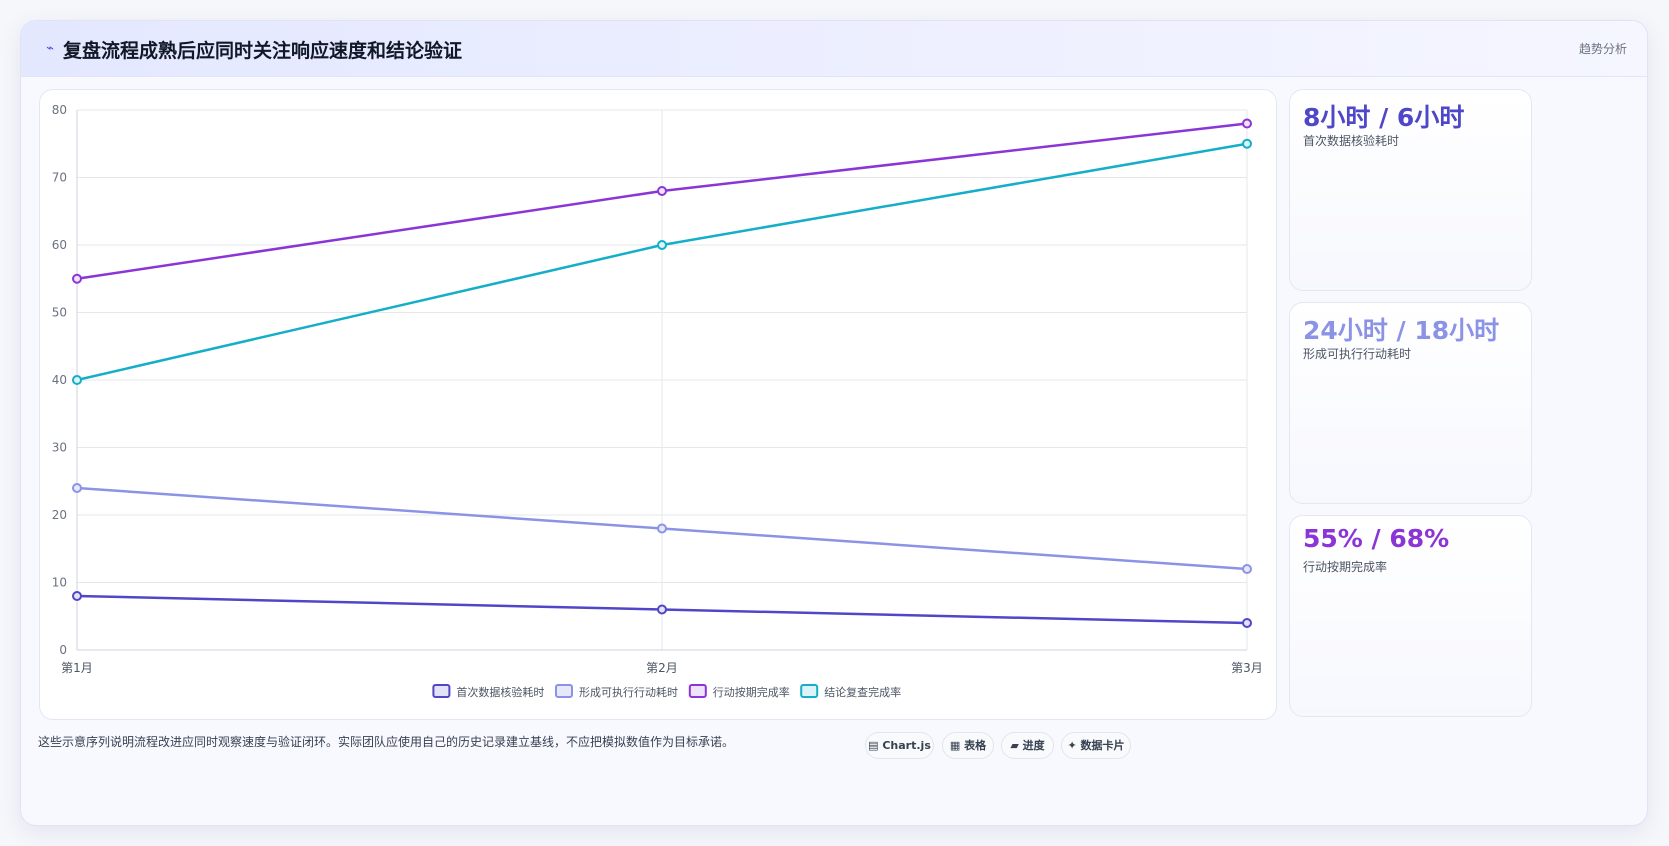 This screenshot has width=1669, height=846. Describe the element at coordinates (1351, 141) in the screenshot. I see `stat-label: 首次数据核验耗时` at that location.